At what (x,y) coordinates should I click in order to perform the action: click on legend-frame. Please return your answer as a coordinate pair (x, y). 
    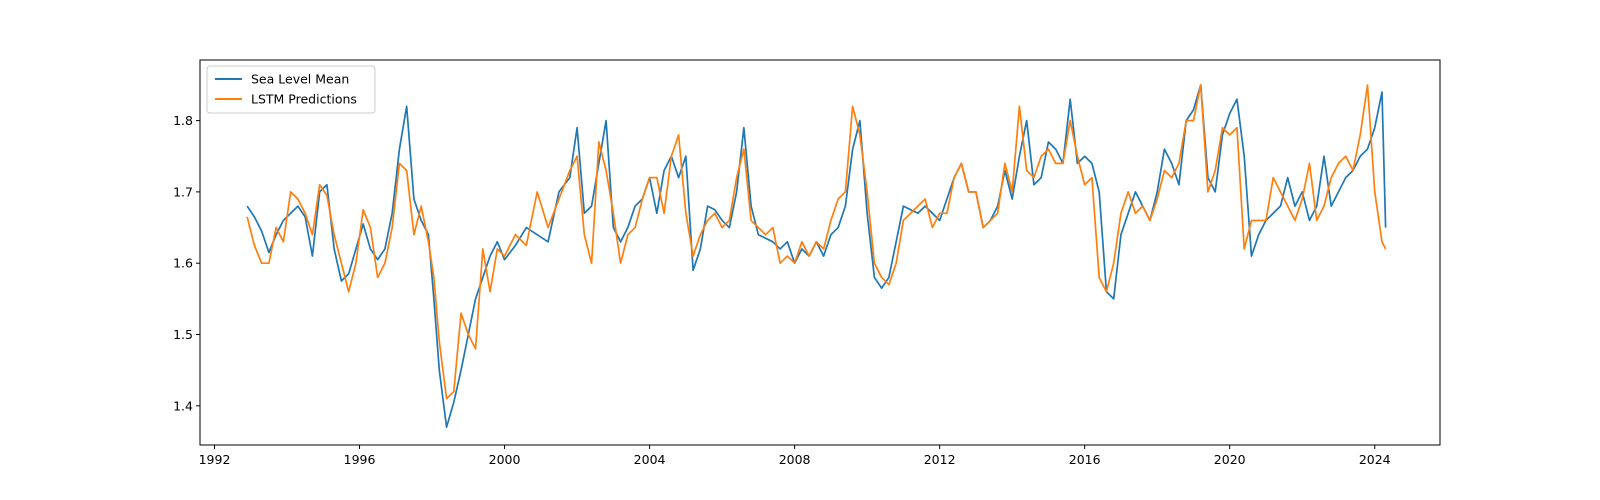
    Looking at the image, I should click on (291, 89).